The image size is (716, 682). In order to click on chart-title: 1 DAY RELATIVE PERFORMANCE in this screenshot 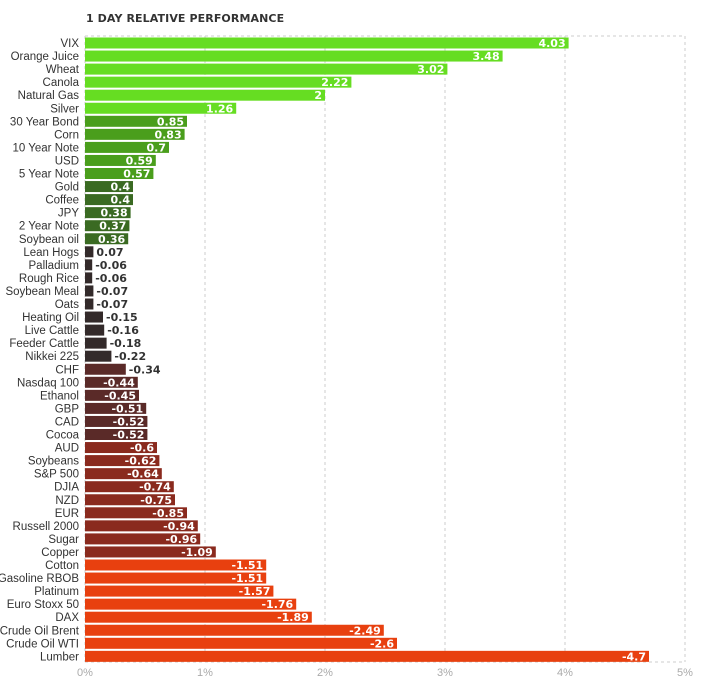, I will do `click(185, 18)`.